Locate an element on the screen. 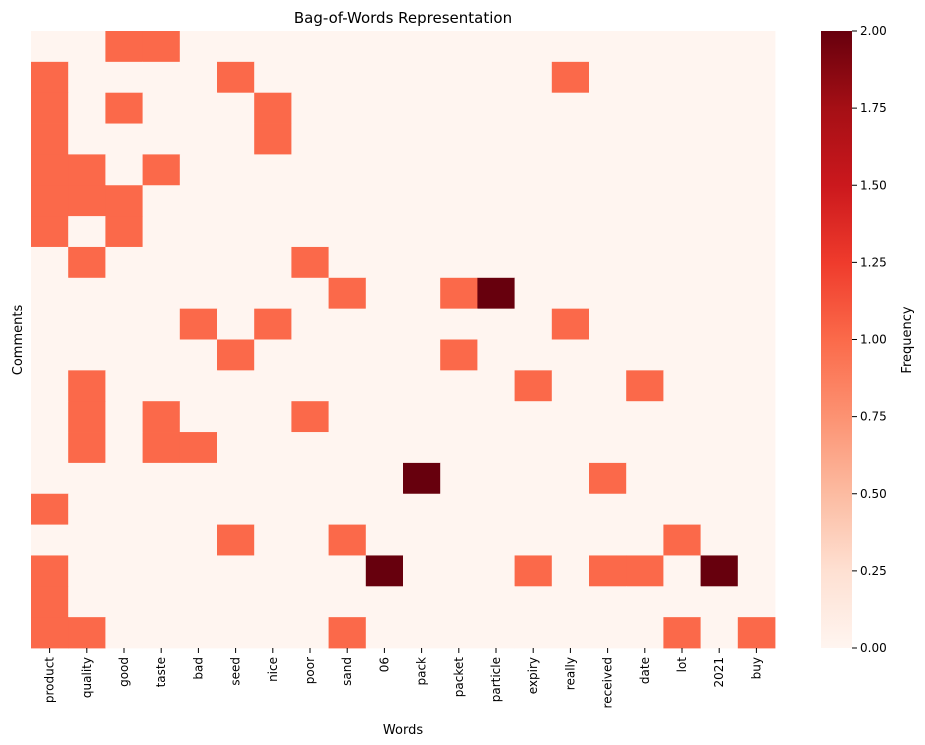 The width and height of the screenshot is (925, 745). colorbar-tick-label: 0.50 is located at coordinates (873, 494).